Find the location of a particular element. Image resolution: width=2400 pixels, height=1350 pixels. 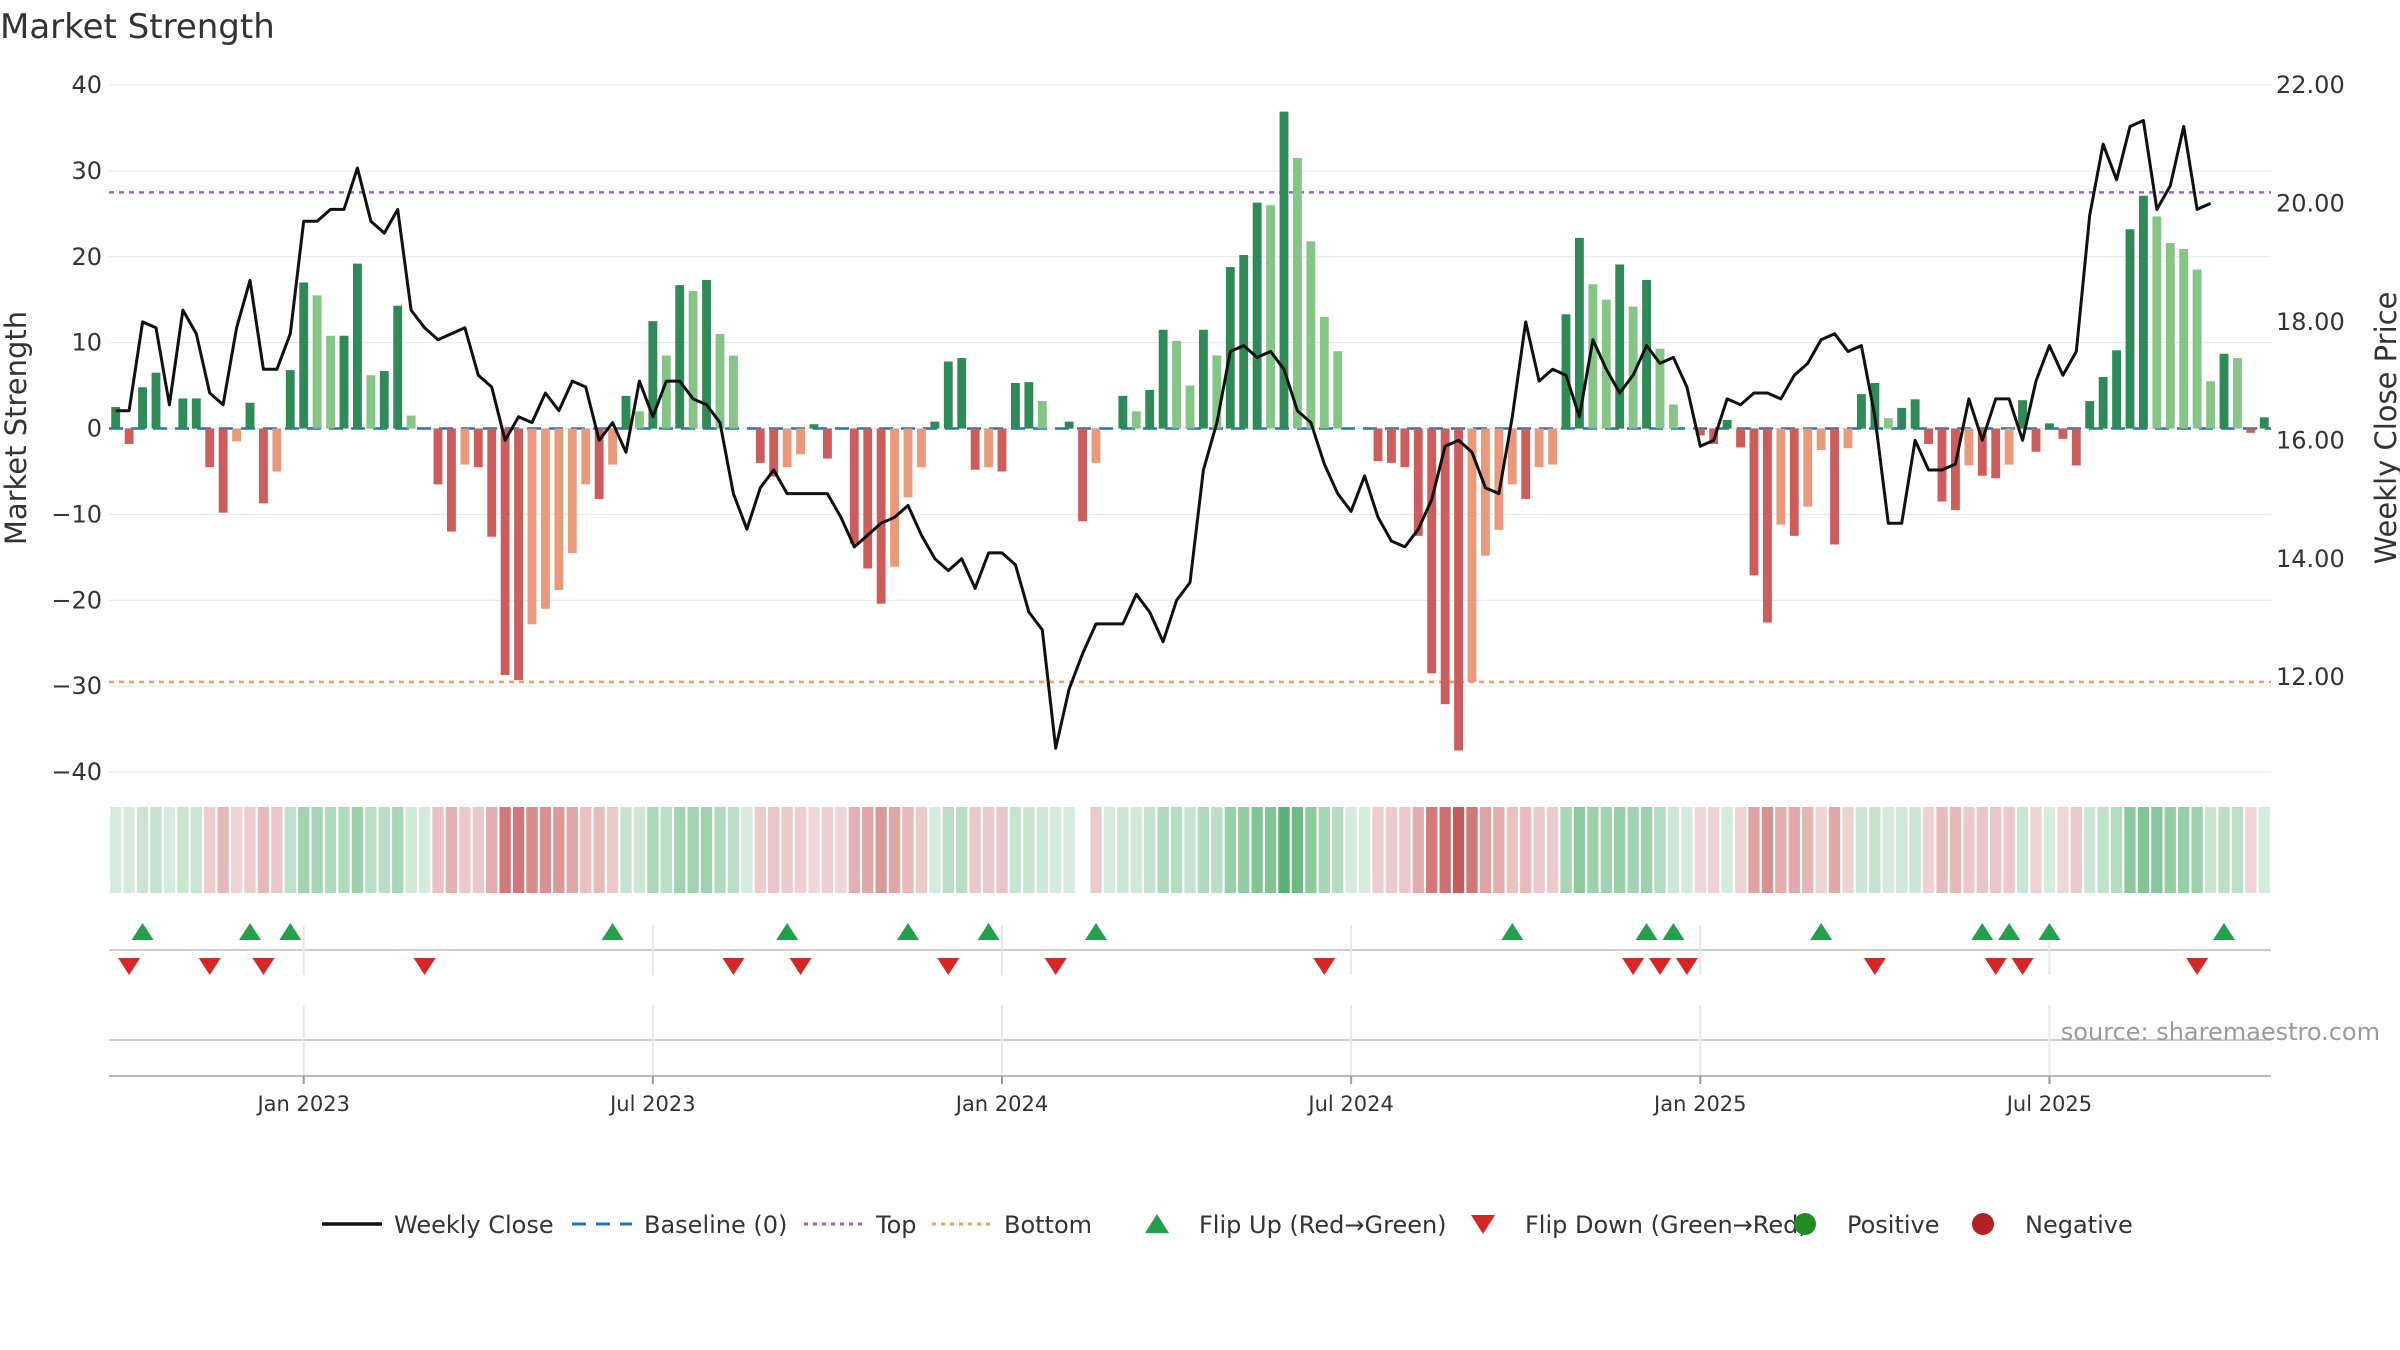

right-y-tick-label: 14.00 is located at coordinates (2310, 559).